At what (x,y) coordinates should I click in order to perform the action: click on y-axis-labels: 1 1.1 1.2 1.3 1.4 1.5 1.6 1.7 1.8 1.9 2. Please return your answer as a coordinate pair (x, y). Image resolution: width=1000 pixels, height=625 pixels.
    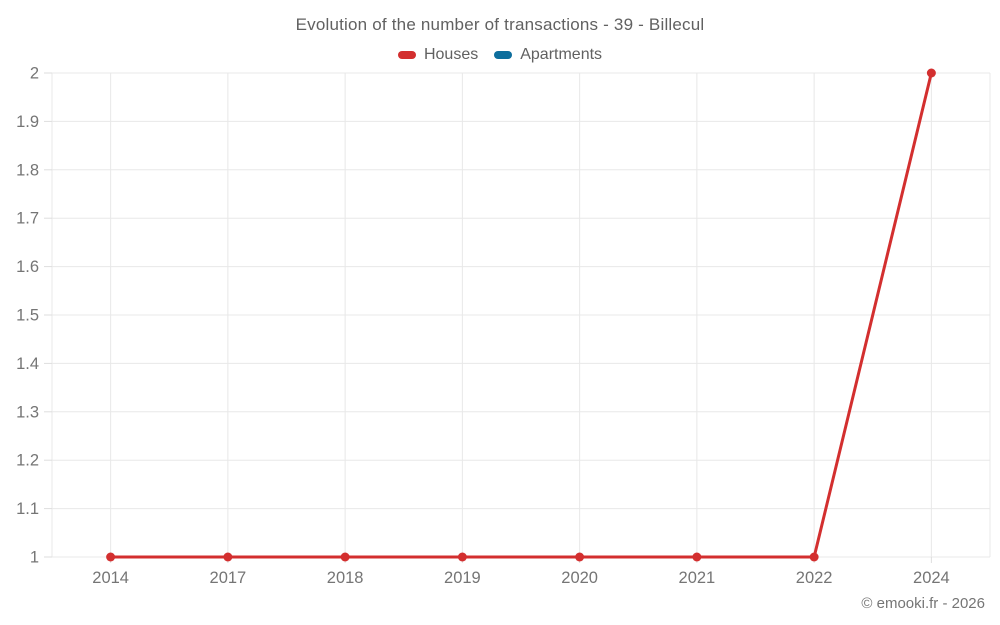
    Looking at the image, I should click on (27, 316).